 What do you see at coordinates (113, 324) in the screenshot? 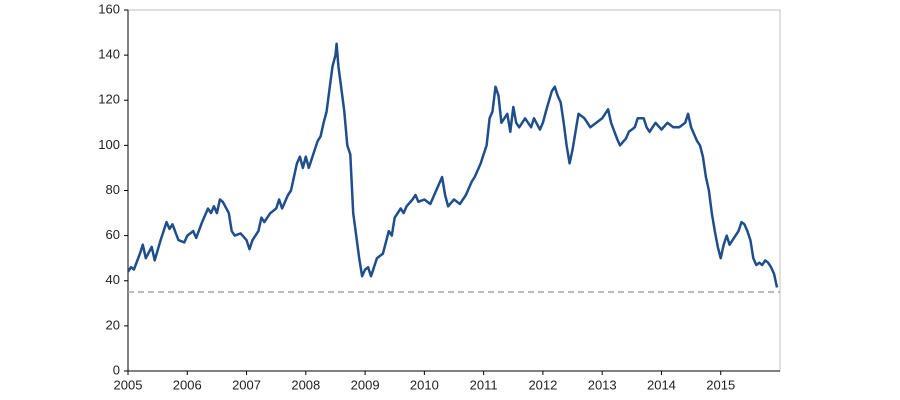
I see `y-tick-label: 20` at bounding box center [113, 324].